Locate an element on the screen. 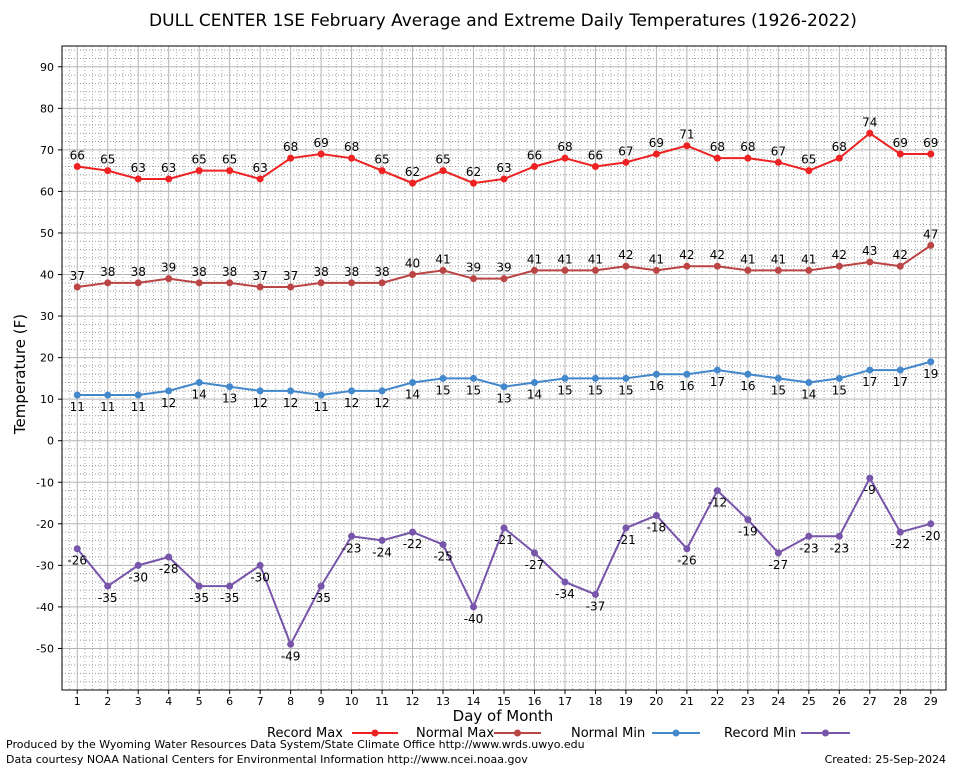 Image resolution: width=954 pixels, height=768 pixels. y-tick-label: -40 is located at coordinates (45, 607).